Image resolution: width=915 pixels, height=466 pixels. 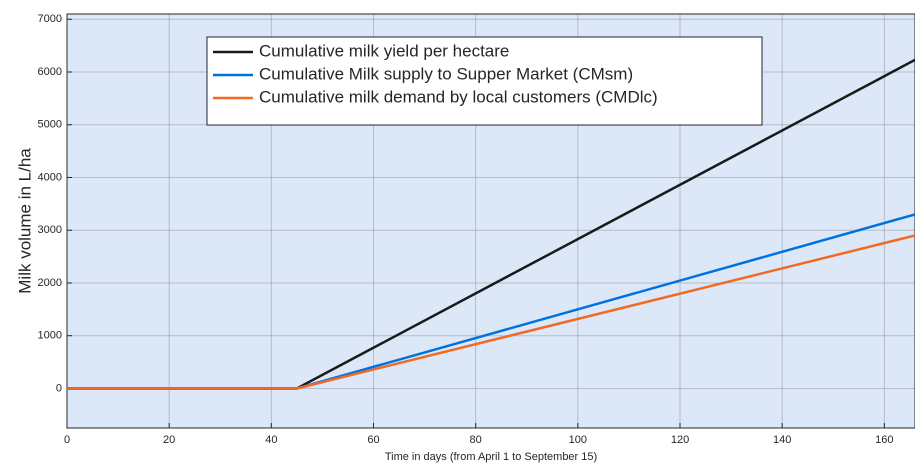 I want to click on y-tick-label: 0, so click(x=59, y=388).